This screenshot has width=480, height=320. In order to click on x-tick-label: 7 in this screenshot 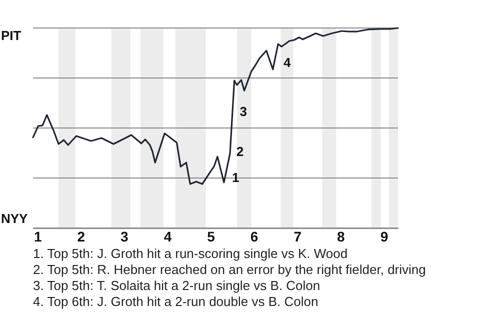, I will do `click(298, 236)`.